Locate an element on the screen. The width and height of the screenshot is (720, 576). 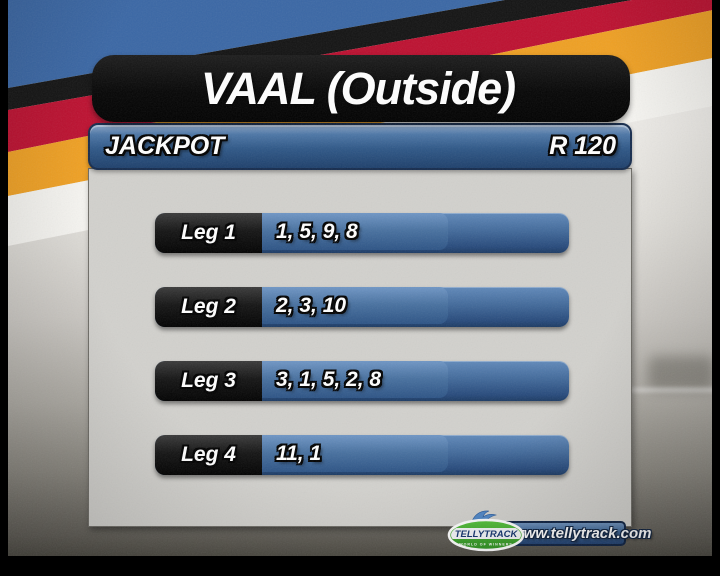
leg-row-1: Leg 1 1, 5, 9, 8 is located at coordinates (362, 233).